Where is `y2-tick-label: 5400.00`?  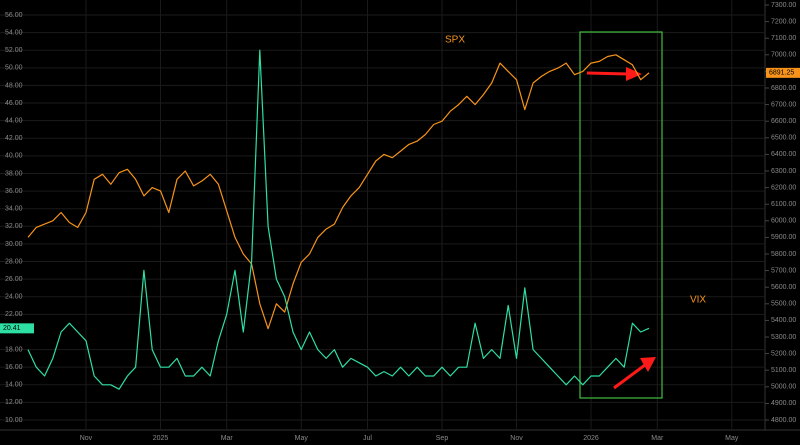 y2-tick-label: 5400.00 is located at coordinates (783, 320).